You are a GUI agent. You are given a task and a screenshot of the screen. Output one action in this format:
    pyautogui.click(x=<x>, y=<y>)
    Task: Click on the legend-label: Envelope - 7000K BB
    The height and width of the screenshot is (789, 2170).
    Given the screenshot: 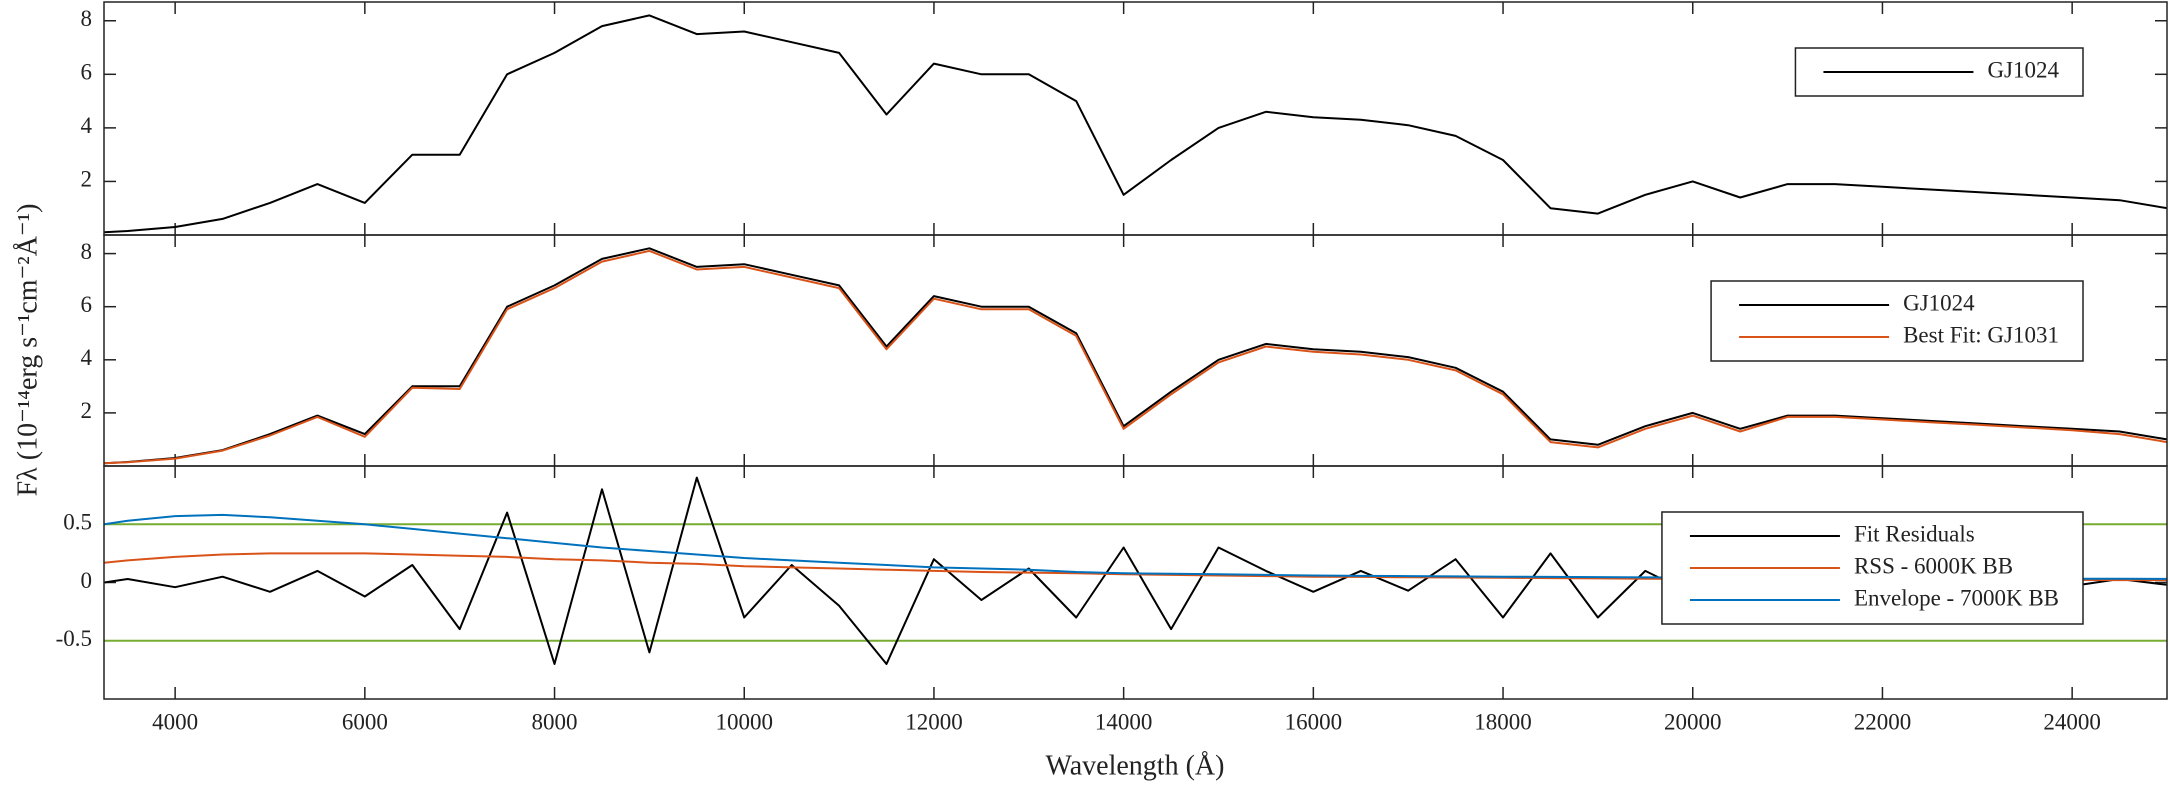 What is the action you would take?
    pyautogui.click(x=1956, y=597)
    